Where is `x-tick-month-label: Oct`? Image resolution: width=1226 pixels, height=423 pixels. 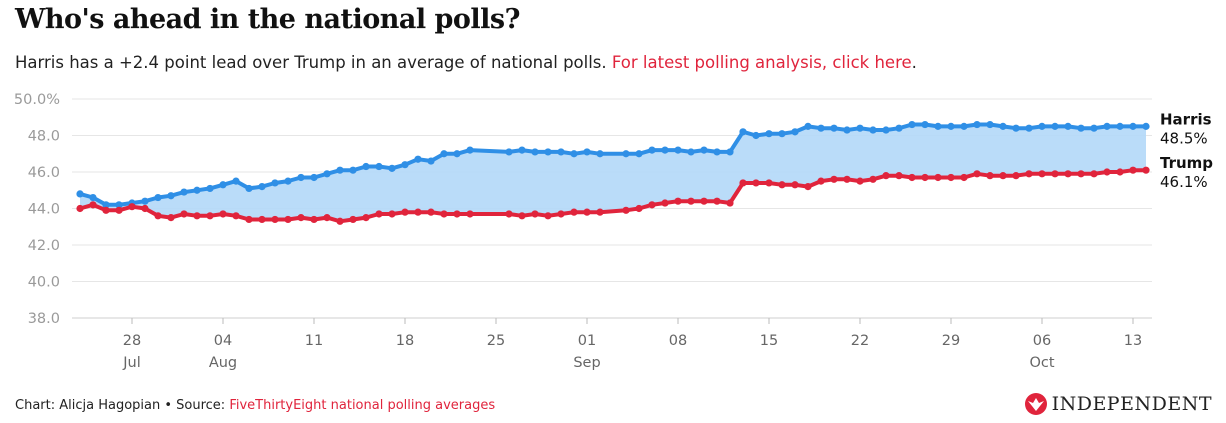 x-tick-month-label: Oct is located at coordinates (1041, 363).